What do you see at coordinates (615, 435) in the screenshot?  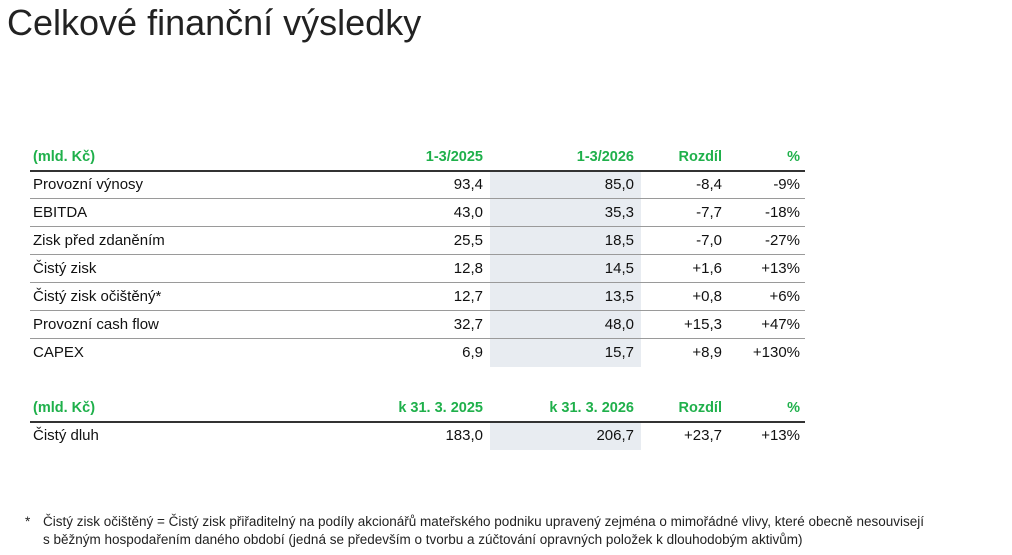 I see `value-cell: 206,7` at bounding box center [615, 435].